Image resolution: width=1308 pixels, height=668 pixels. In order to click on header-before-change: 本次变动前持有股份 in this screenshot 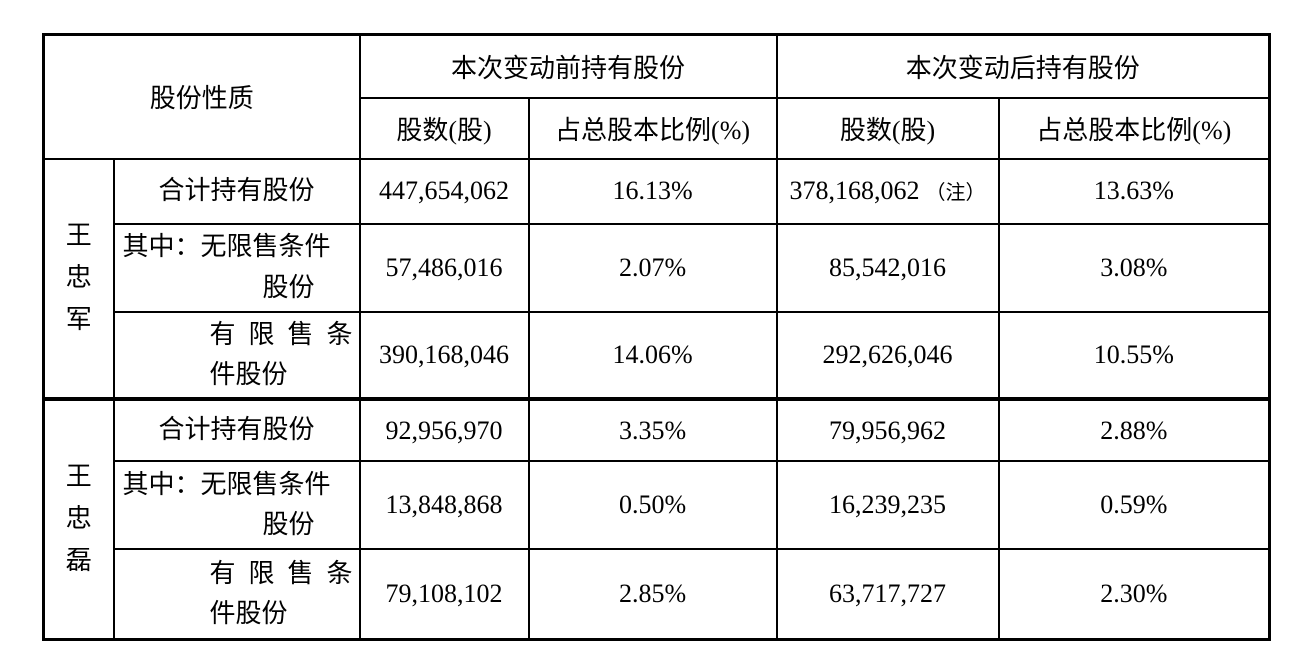, I will do `click(568, 66)`.